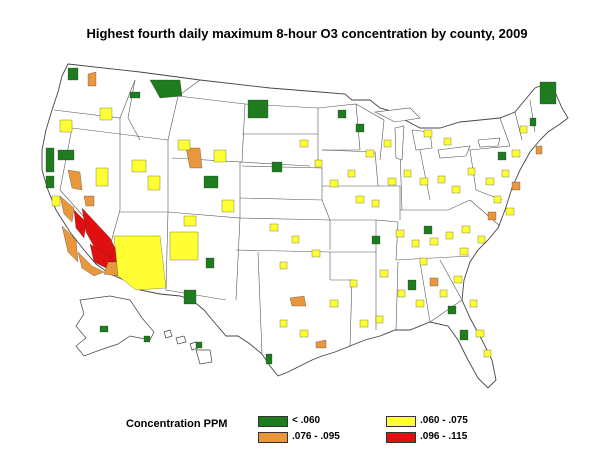  I want to click on legend-label: .060 - .075, so click(444, 420).